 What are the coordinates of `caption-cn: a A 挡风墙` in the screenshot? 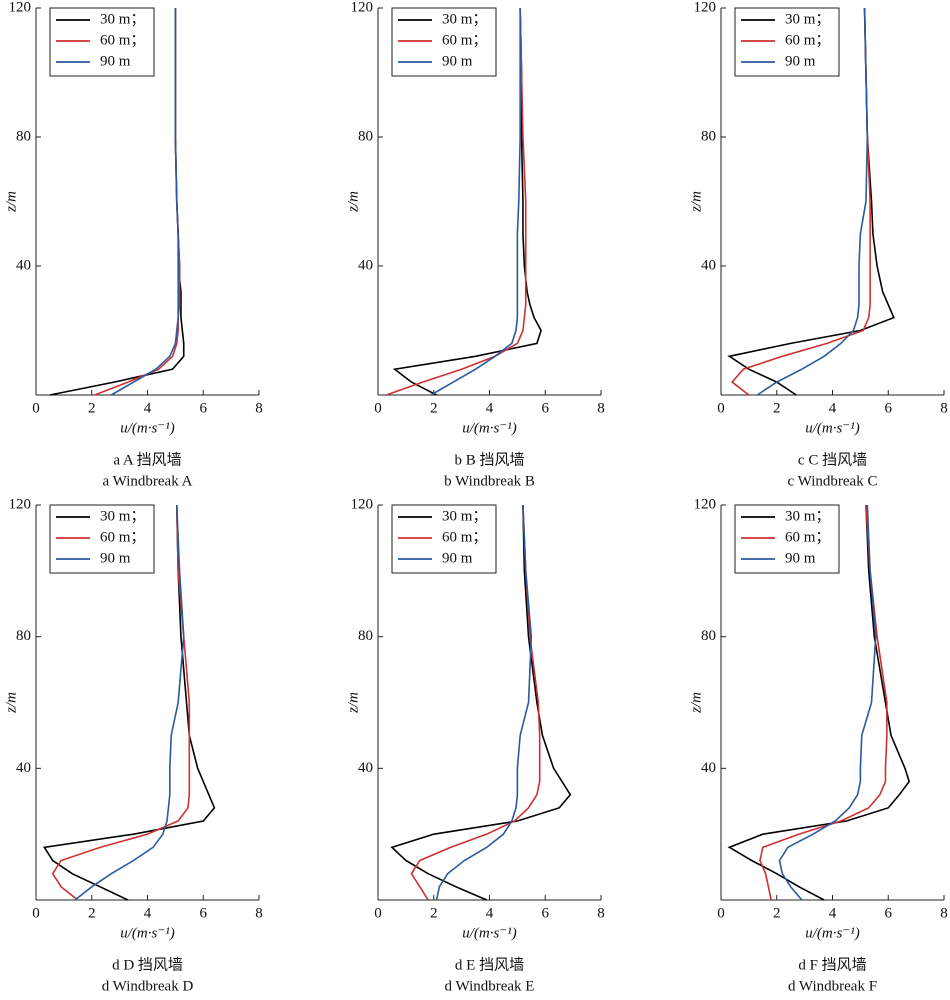 It's located at (147, 459).